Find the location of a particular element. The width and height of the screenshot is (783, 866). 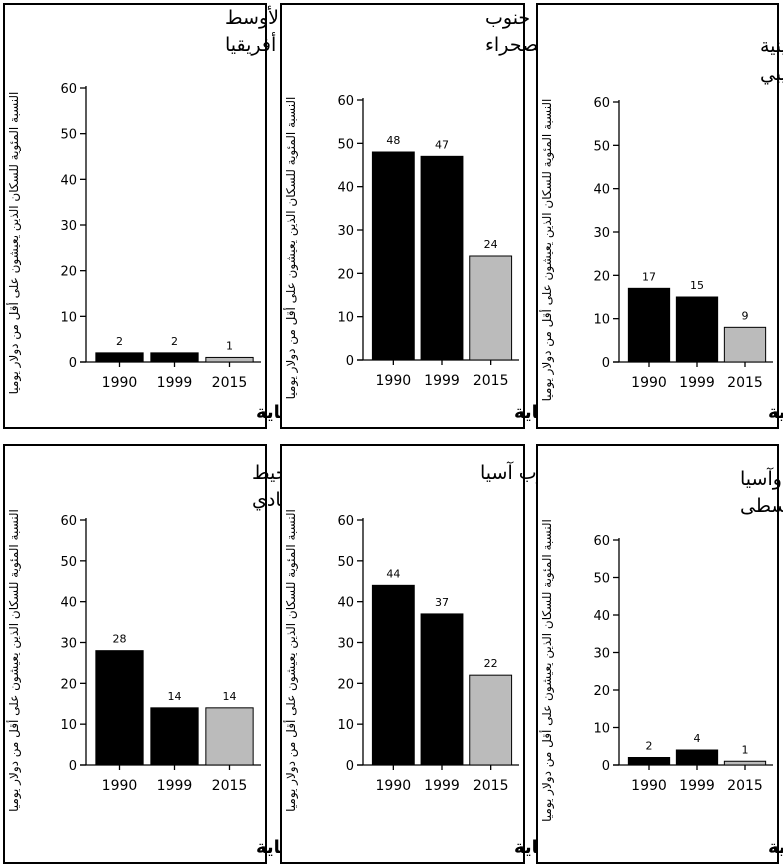

data-label-2015: 9 is located at coordinates (745, 315).